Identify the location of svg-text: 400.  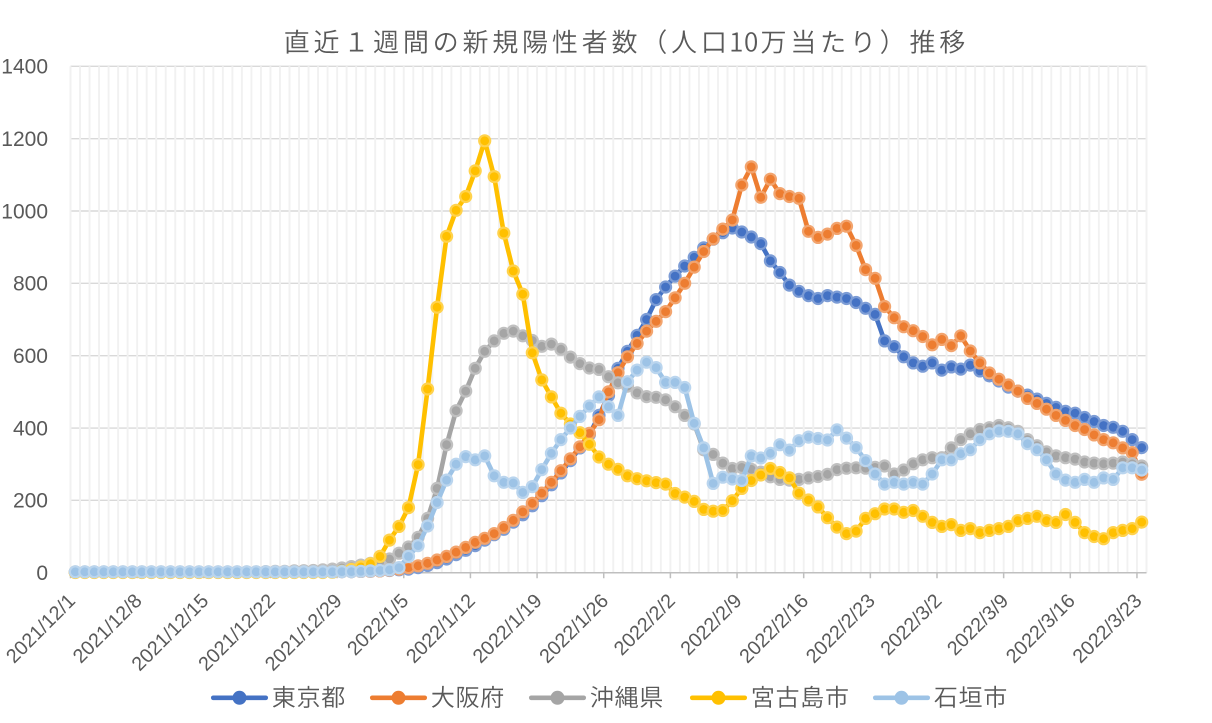
(30, 428).